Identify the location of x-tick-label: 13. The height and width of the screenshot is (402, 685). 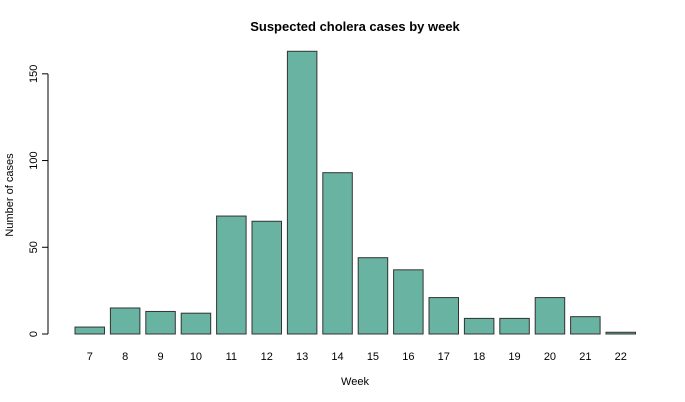
(302, 357).